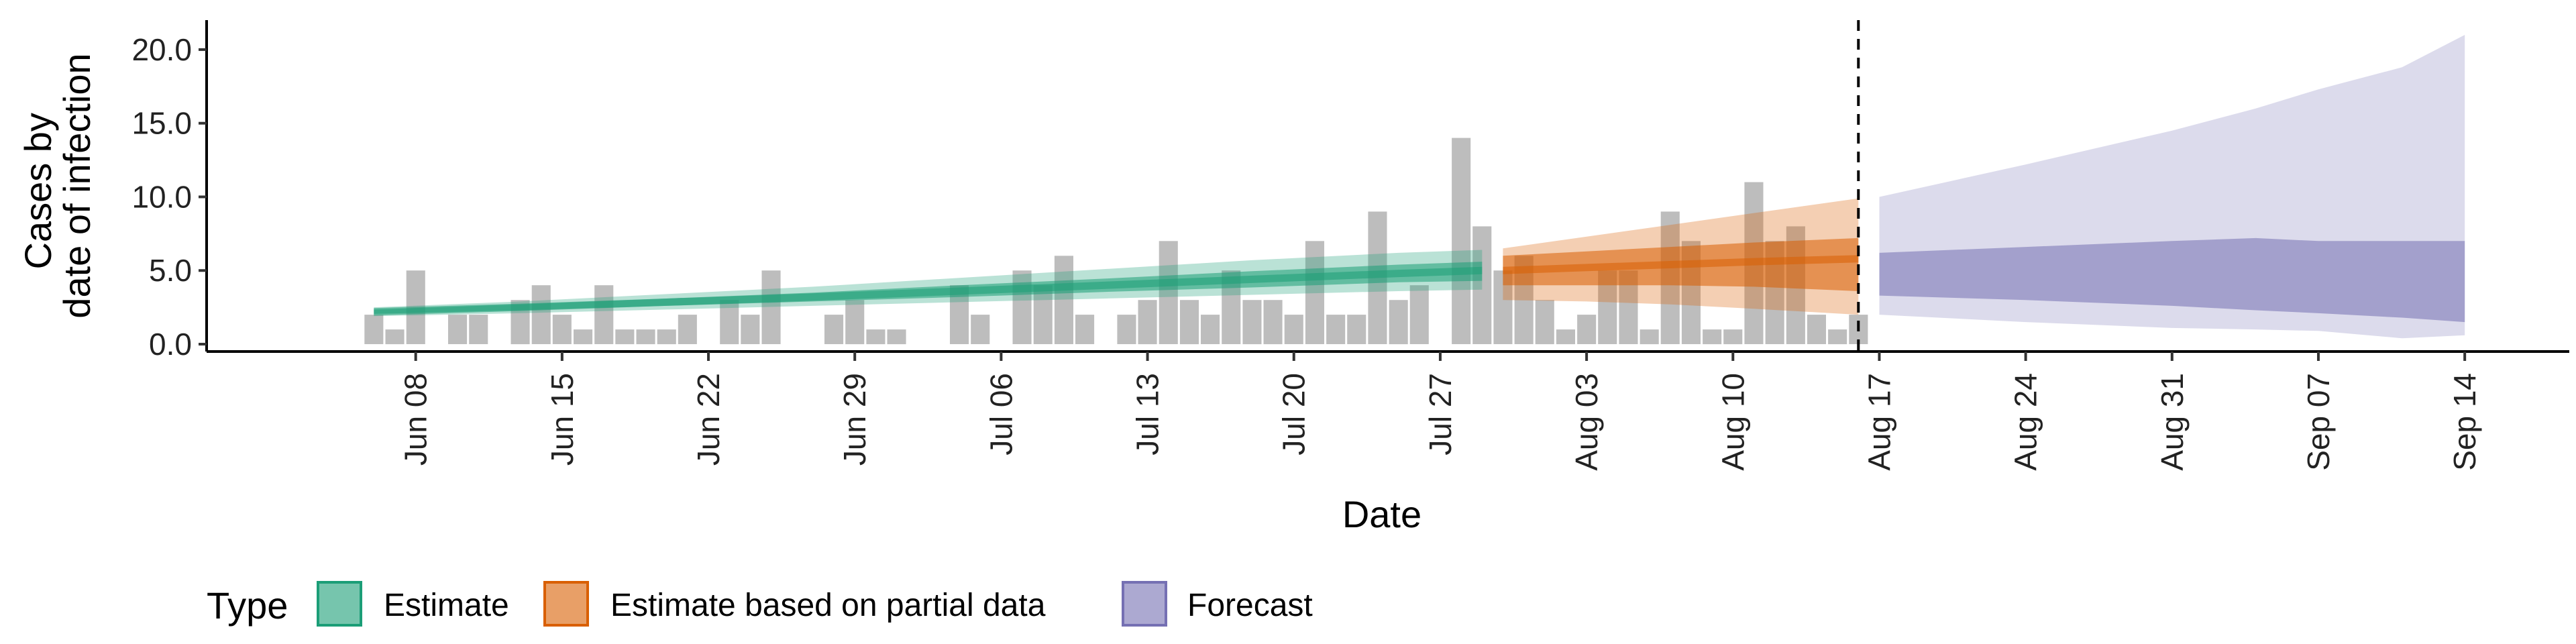 This screenshot has width=2576, height=644. I want to click on y-axis-title-line-2: date of infection, so click(77, 185).